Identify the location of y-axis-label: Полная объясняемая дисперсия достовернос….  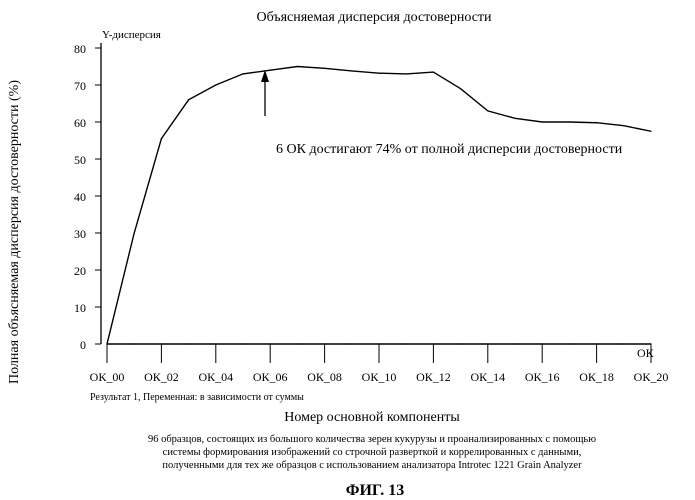
(14, 232).